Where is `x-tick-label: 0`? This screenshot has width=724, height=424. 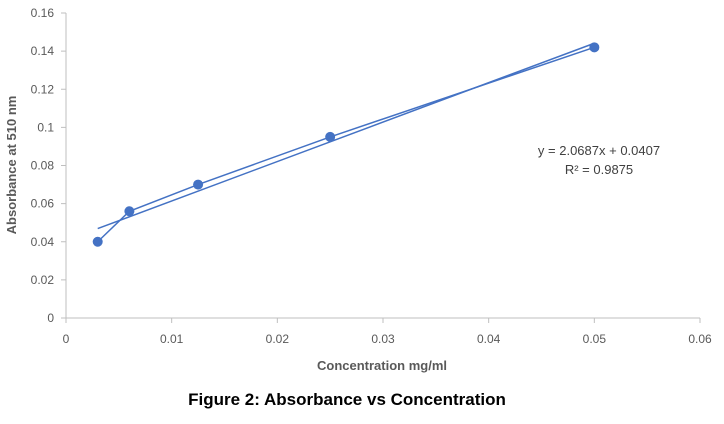 x-tick-label: 0 is located at coordinates (66, 339).